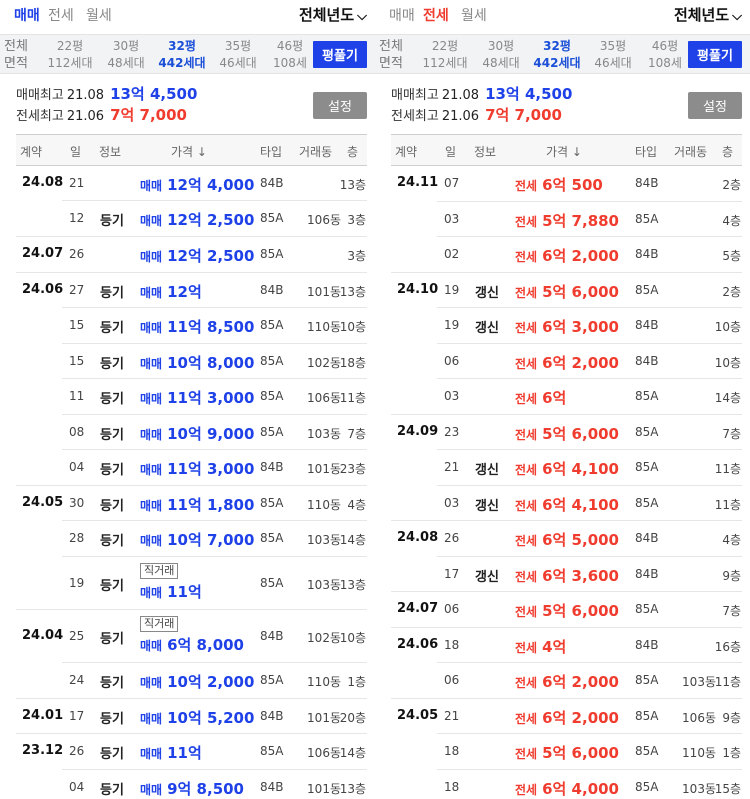  I want to click on price-cell: 매매 11억 8,500, so click(197, 326).